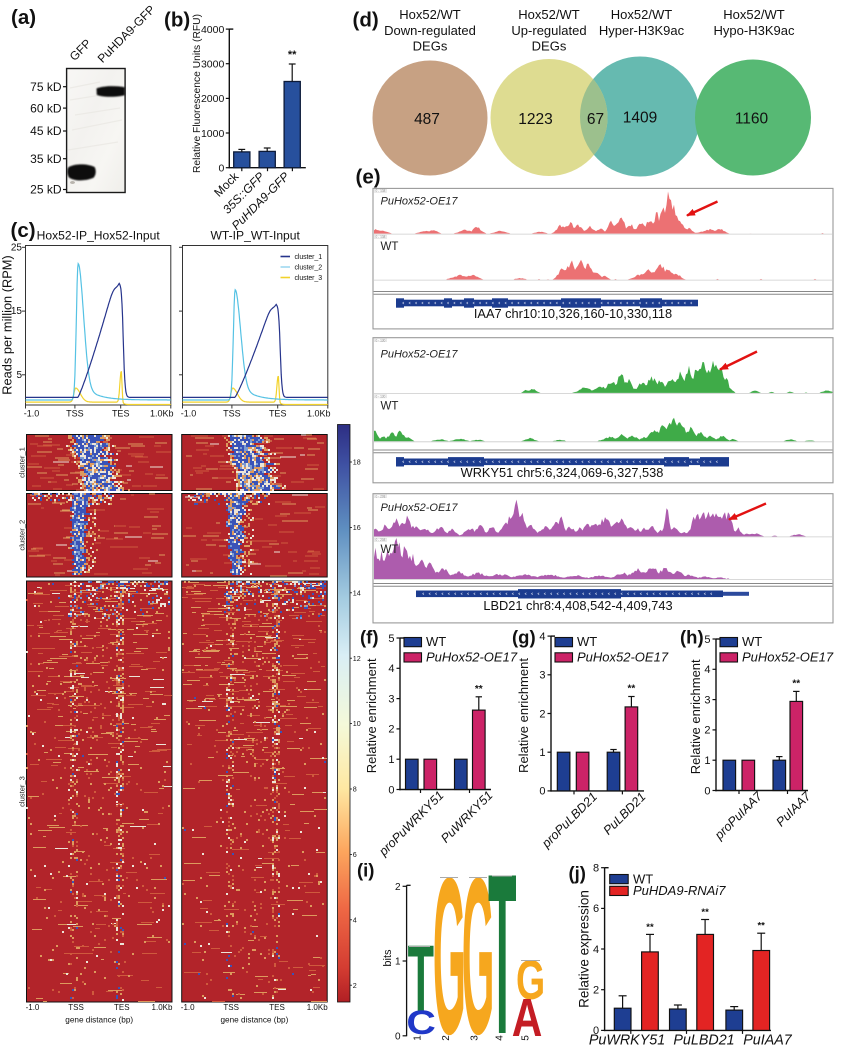  I want to click on svg-text: 14, so click(357, 592).